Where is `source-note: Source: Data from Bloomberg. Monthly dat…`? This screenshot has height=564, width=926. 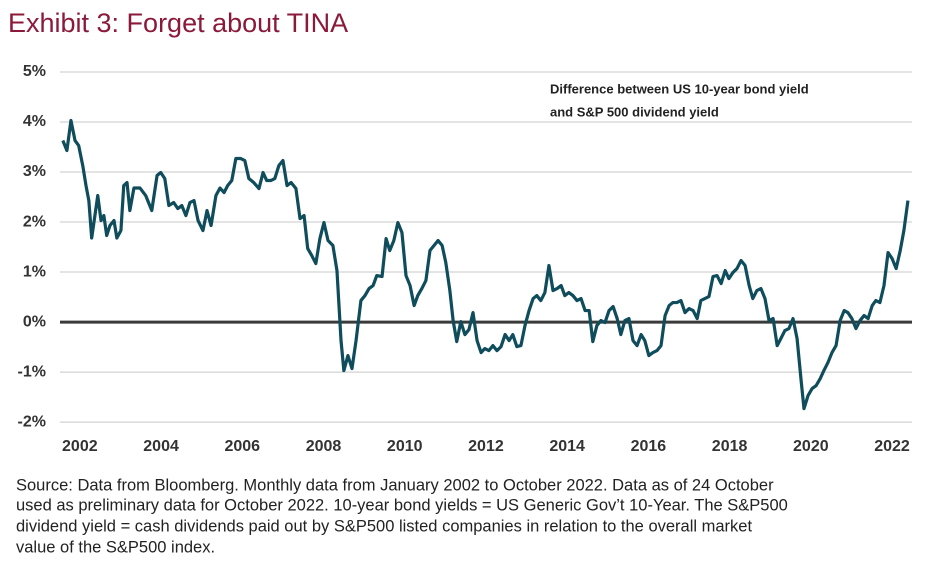
source-note: Source: Data from Bloomberg. Monthly dat… is located at coordinates (395, 485).